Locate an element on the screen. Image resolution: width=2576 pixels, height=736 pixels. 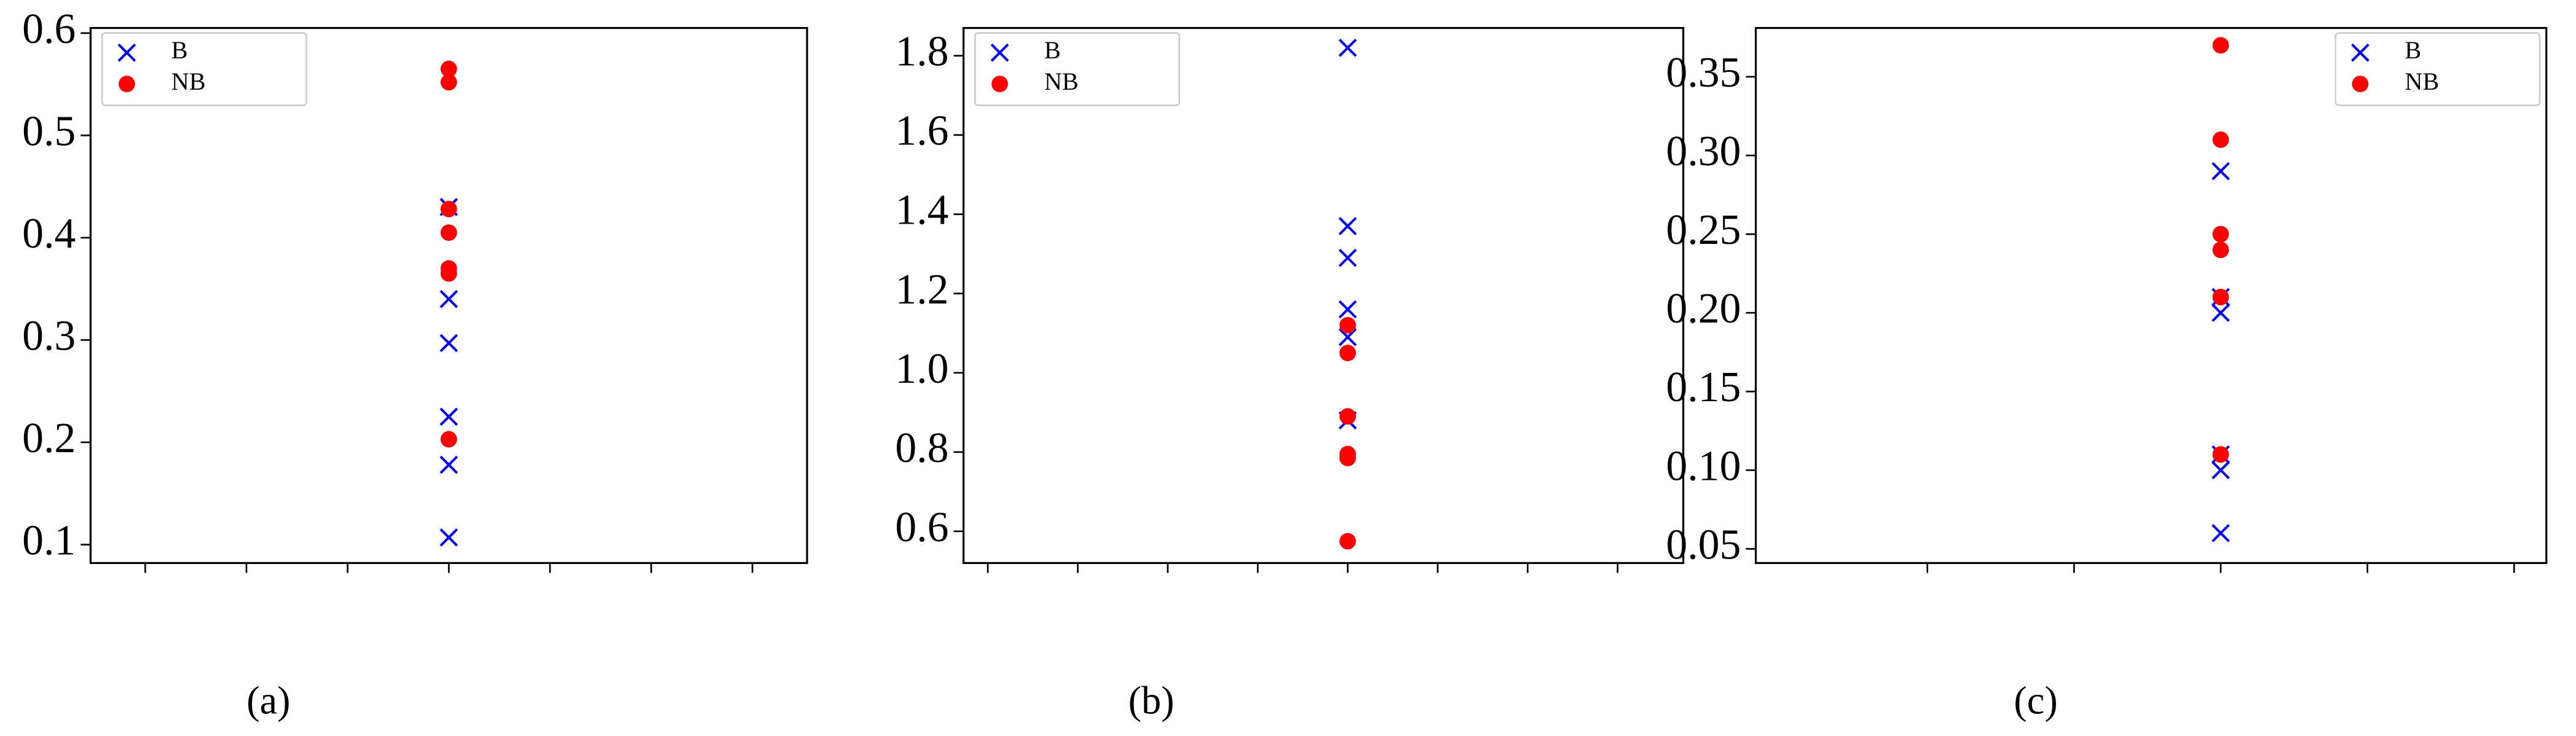
y-tick-label: 0.05 is located at coordinates (1704, 544).